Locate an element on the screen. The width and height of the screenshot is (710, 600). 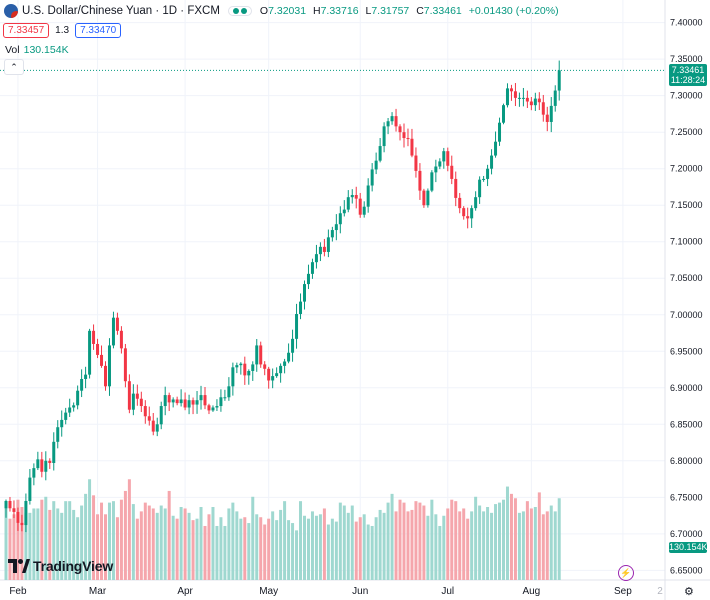
x-tick-label: May is located at coordinates (268, 591).